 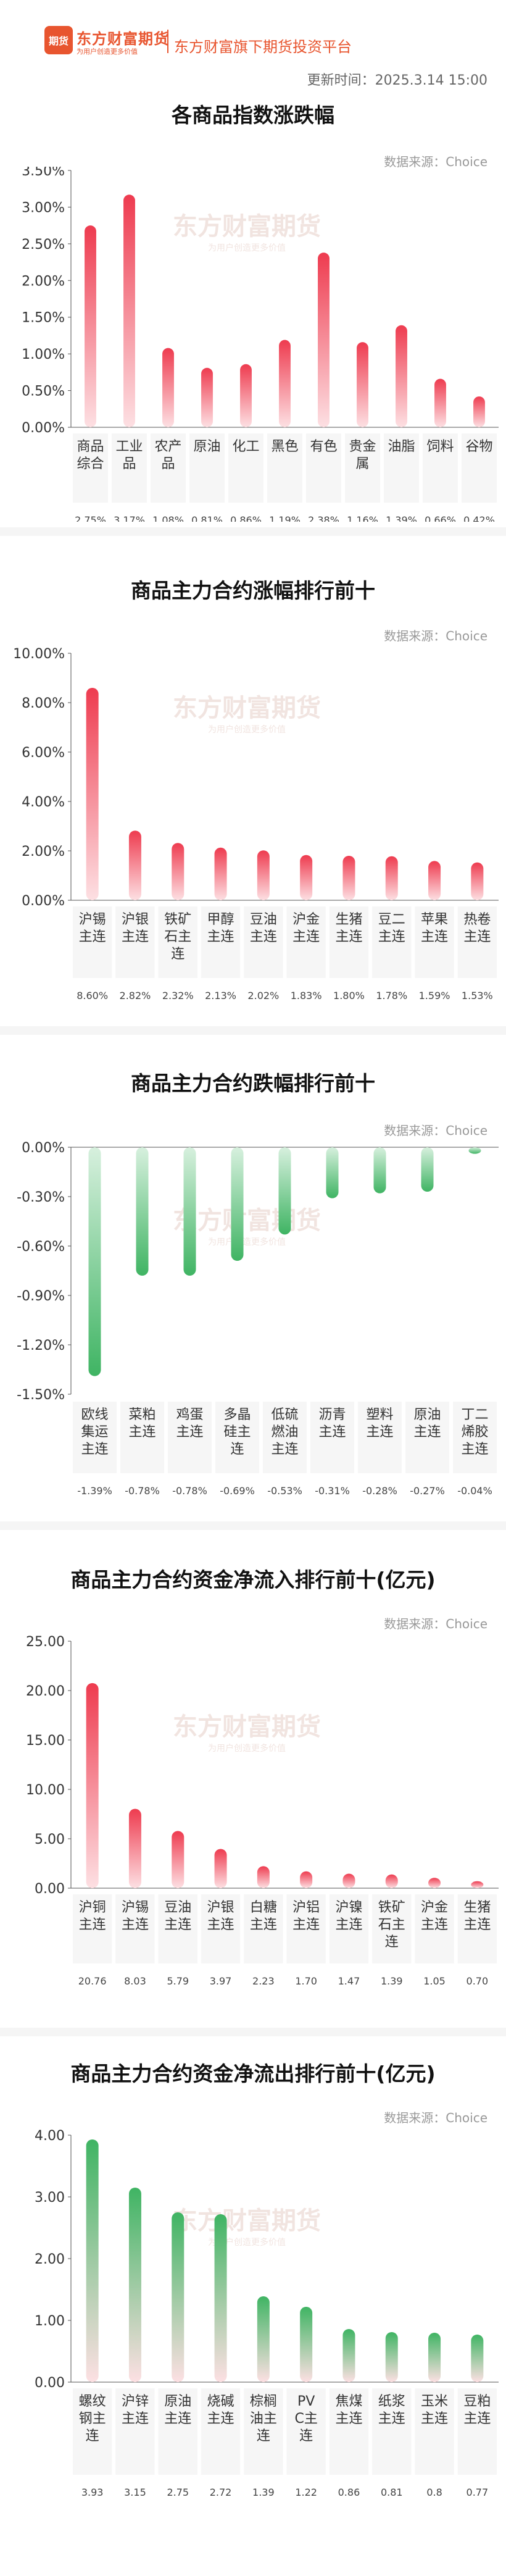 I want to click on data-value-label: 0.70, so click(x=478, y=1981).